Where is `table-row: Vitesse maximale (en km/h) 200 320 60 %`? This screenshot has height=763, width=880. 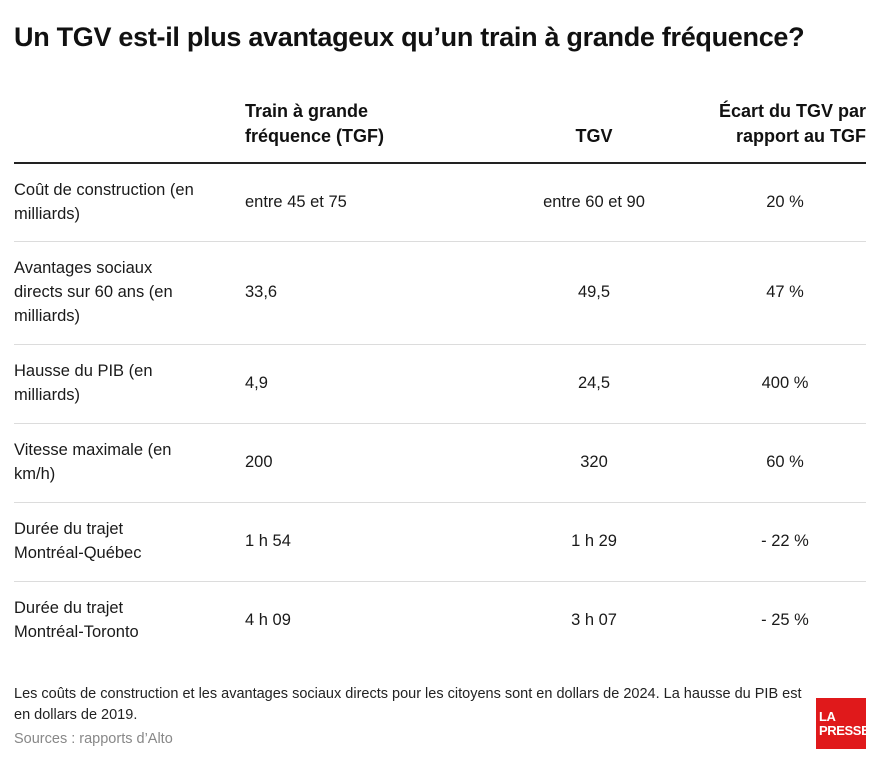
table-row: Vitesse maximale (en km/h) 200 320 60 % is located at coordinates (440, 463).